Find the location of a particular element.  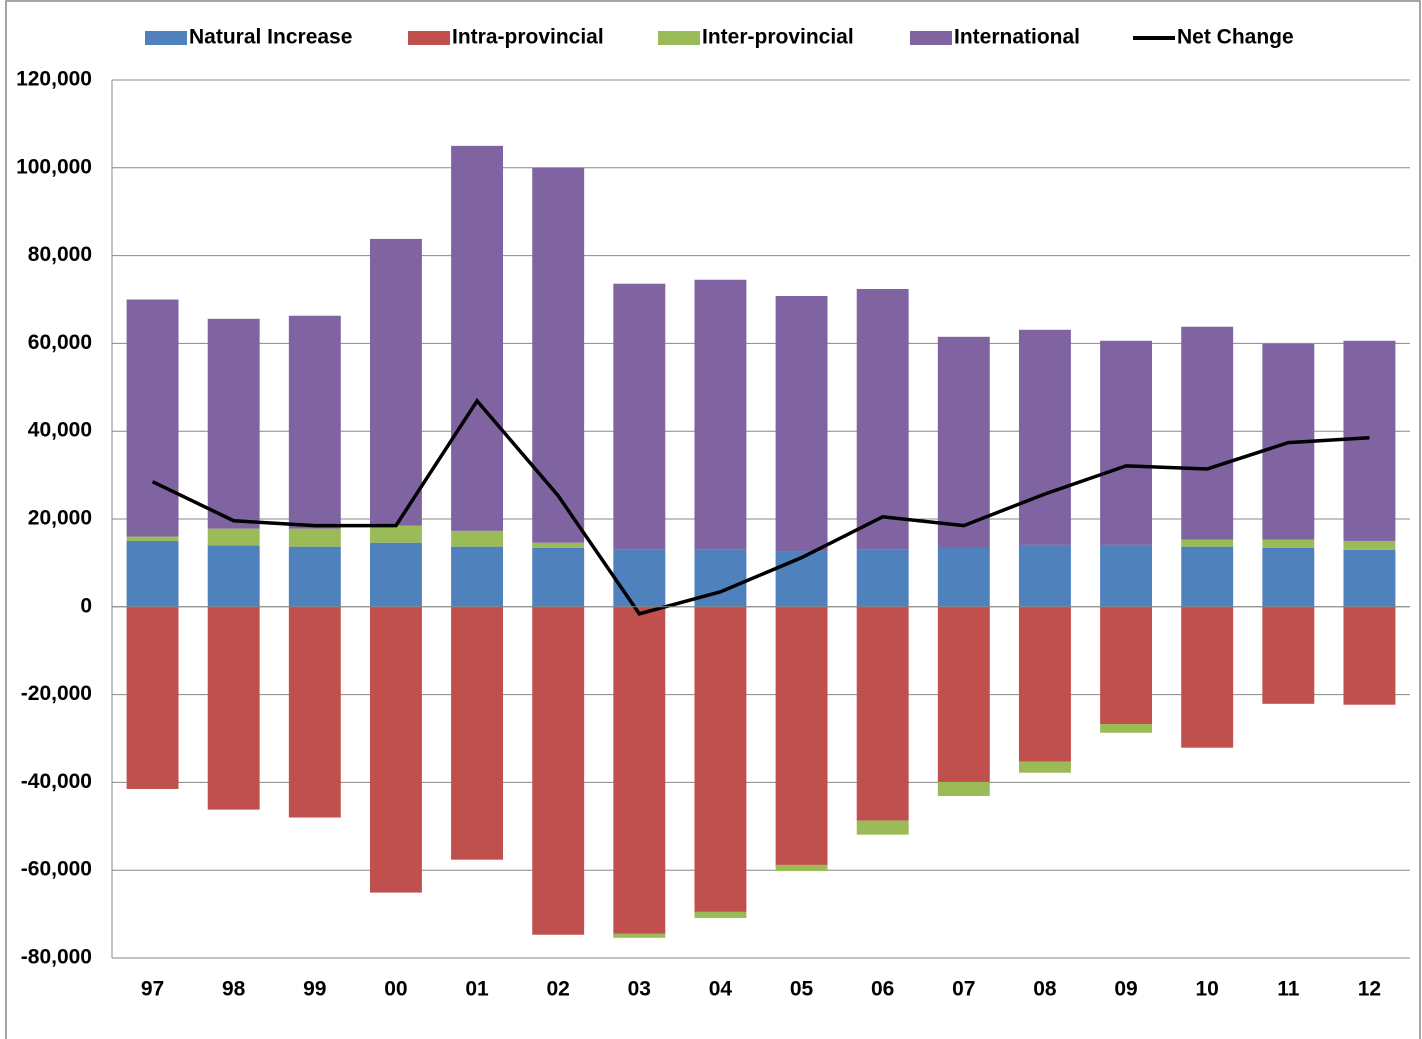

y-tick-label: -80,000 is located at coordinates (56, 957).